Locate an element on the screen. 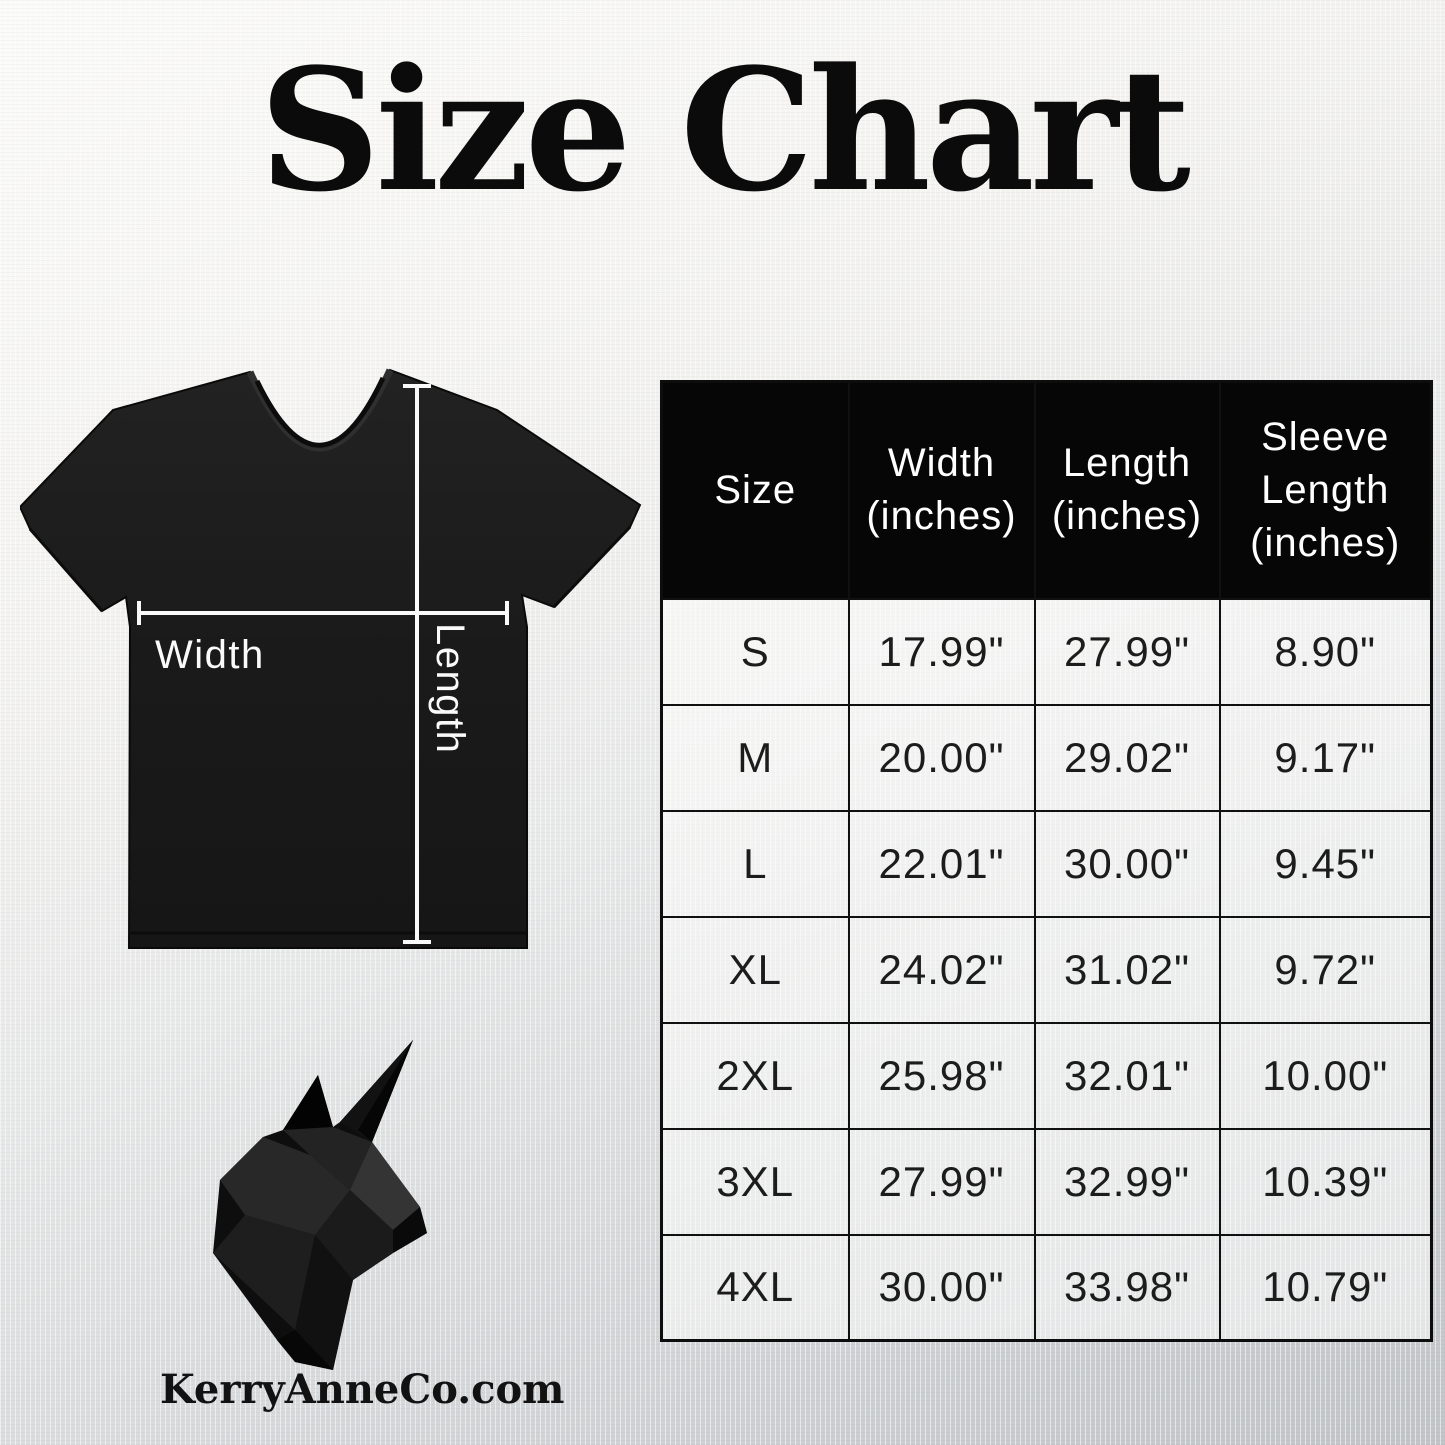  length-cell: 32.99" is located at coordinates (1127, 1181).